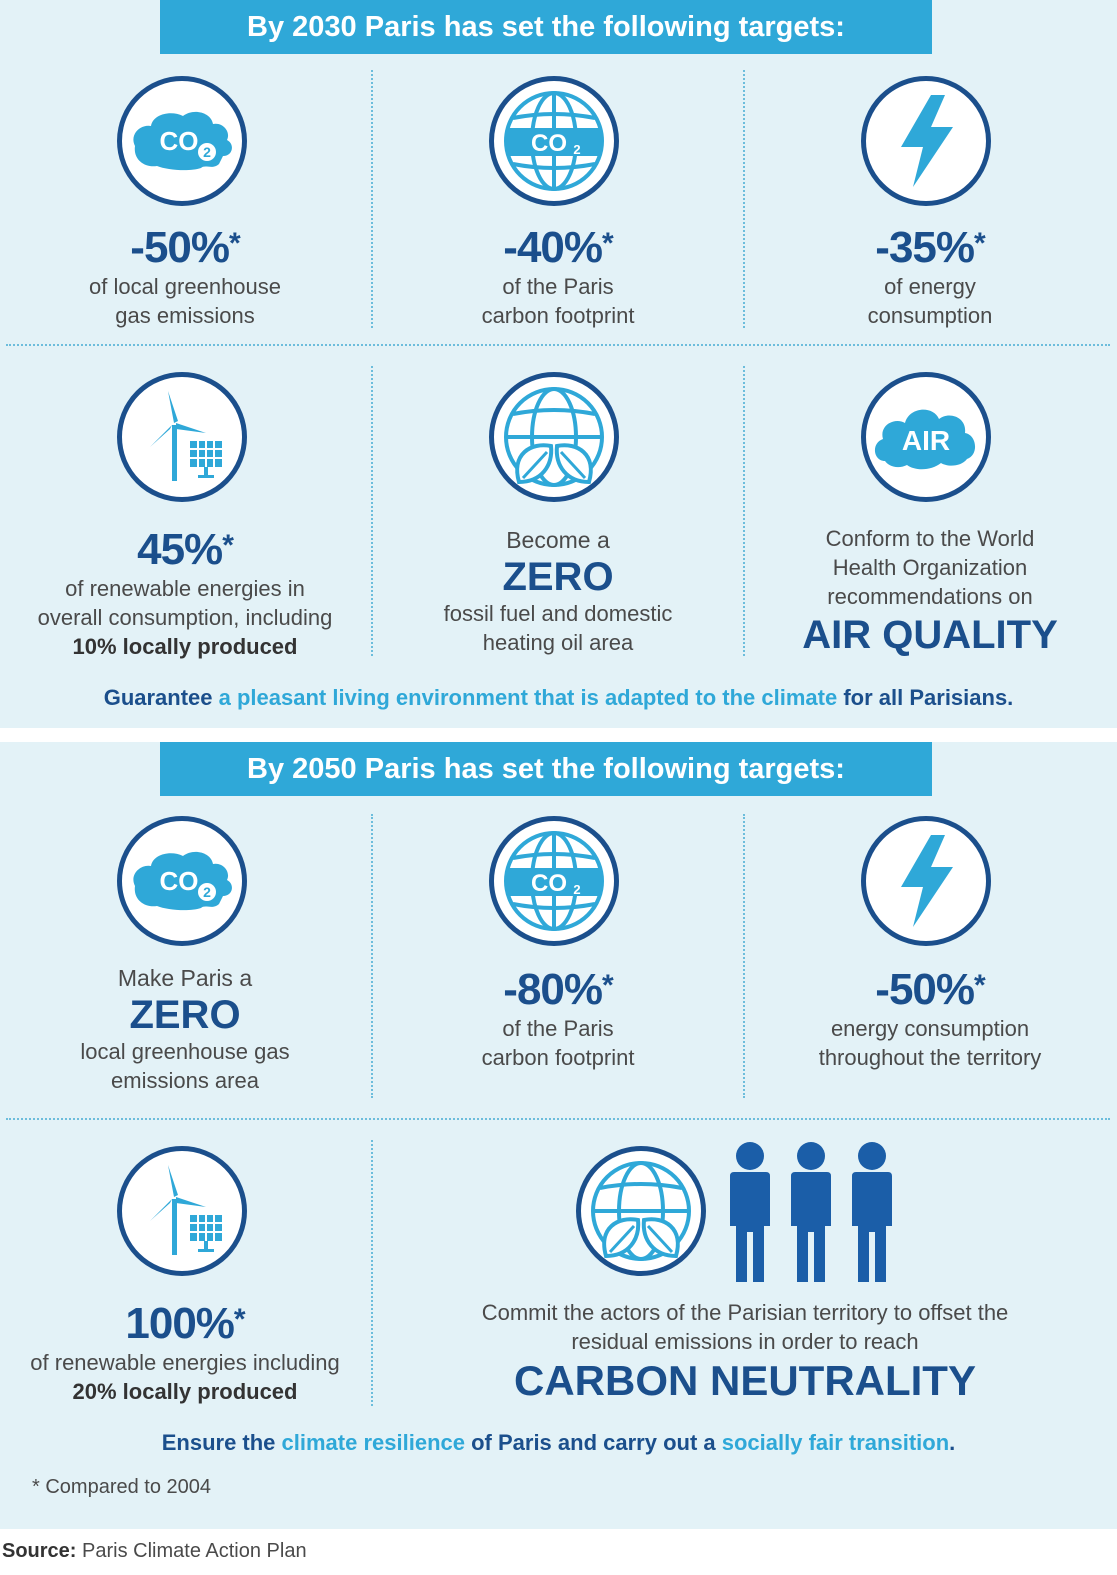 The height and width of the screenshot is (1575, 1117). What do you see at coordinates (930, 596) in the screenshot?
I see `target-desc: recommendations on` at bounding box center [930, 596].